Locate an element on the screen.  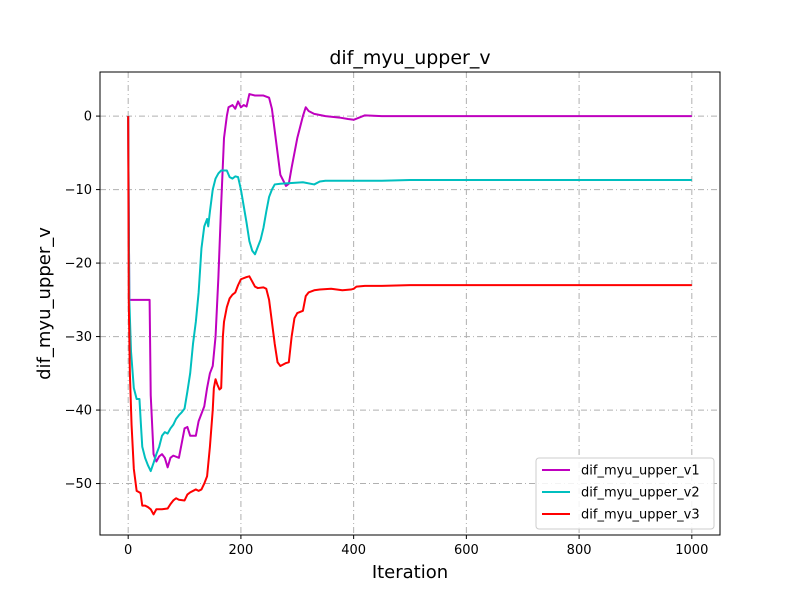
legend-box is located at coordinates (625, 493).